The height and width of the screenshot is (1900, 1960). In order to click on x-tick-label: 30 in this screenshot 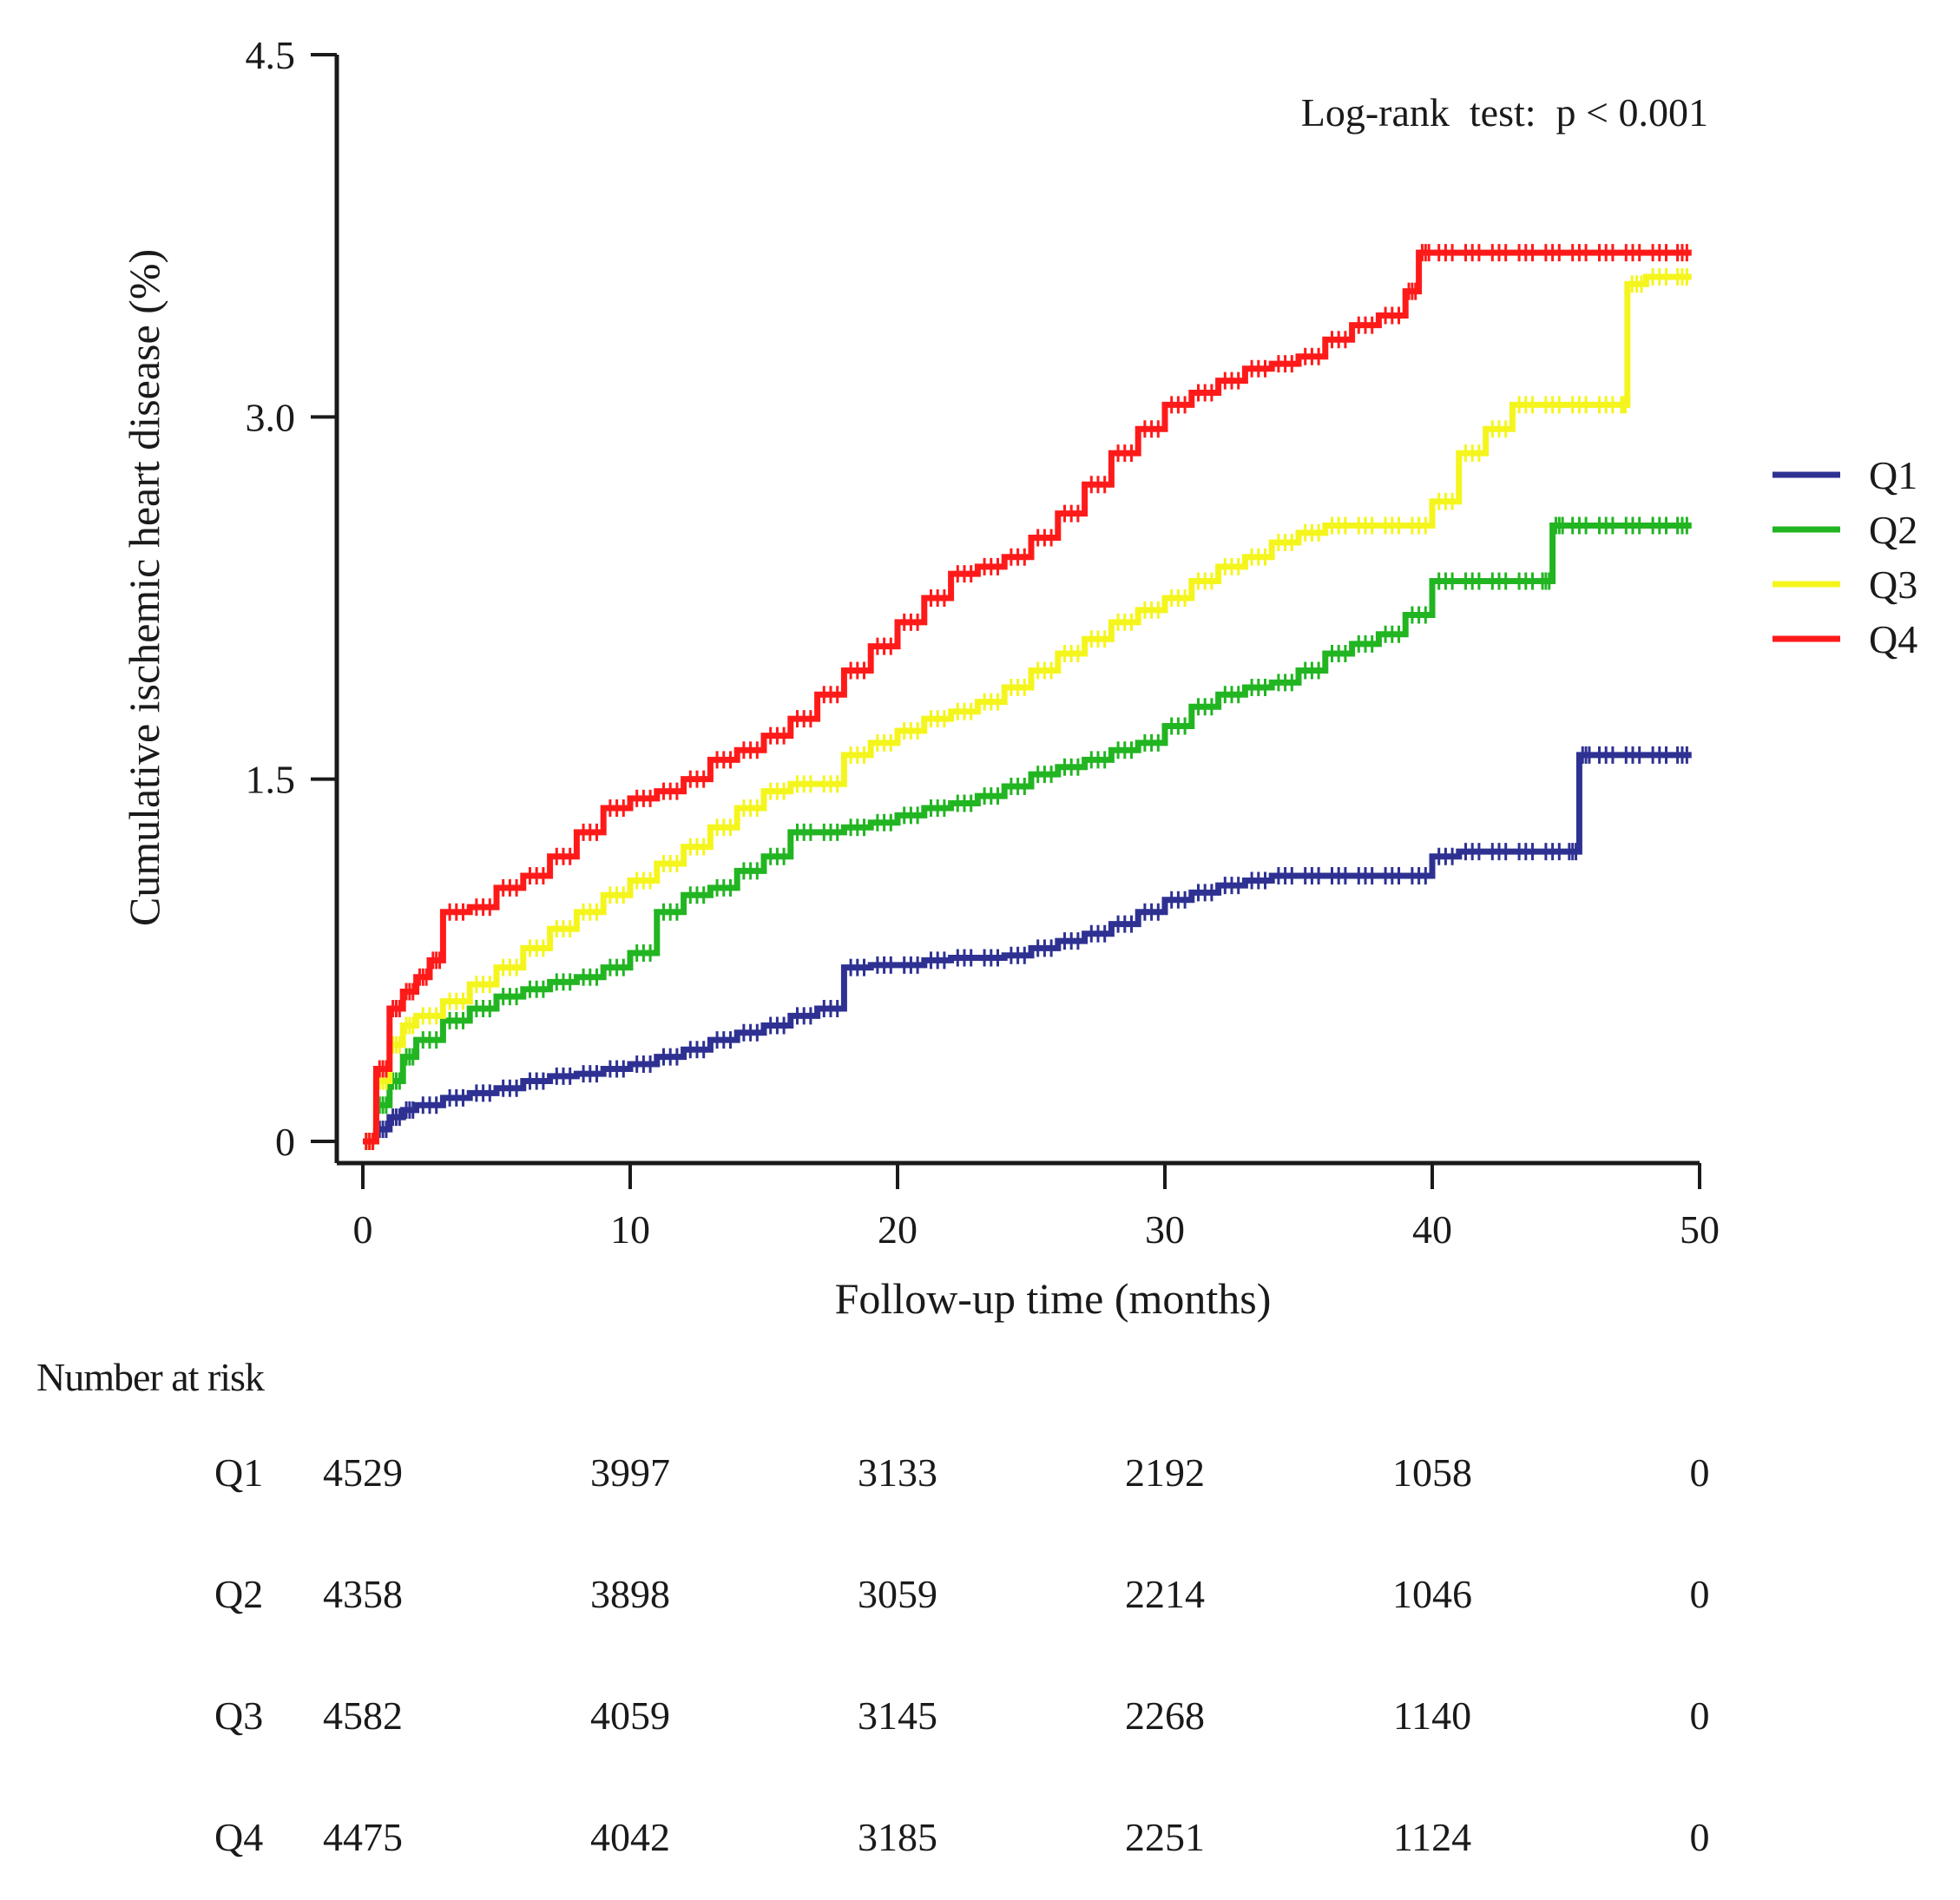, I will do `click(1165, 1229)`.